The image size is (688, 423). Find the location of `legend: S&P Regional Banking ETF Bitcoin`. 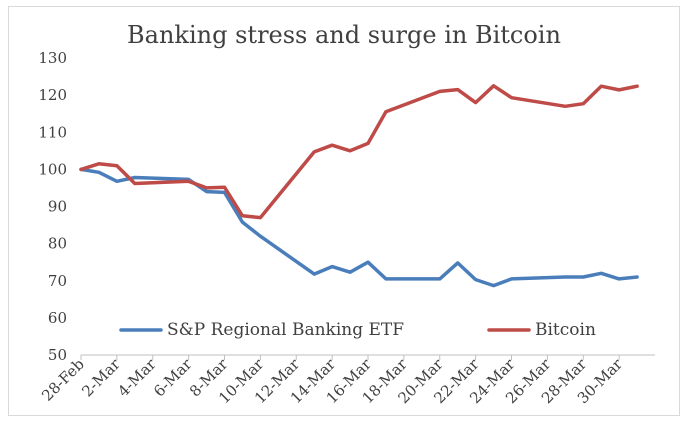

legend: S&P Regional Banking ETF Bitcoin is located at coordinates (357, 330).